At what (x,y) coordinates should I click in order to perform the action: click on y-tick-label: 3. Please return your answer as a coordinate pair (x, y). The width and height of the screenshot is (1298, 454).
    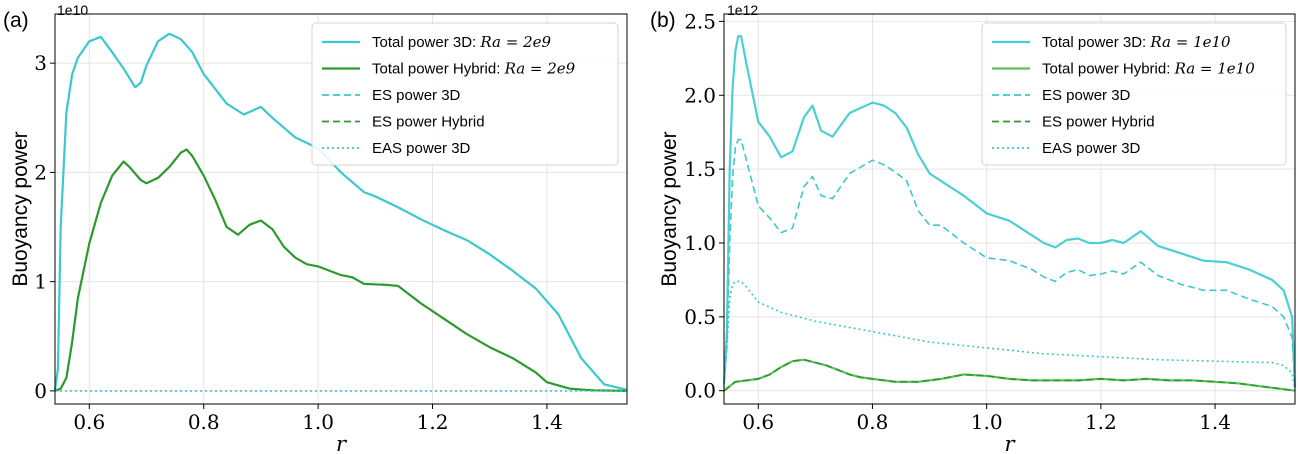
    Looking at the image, I should click on (40, 63).